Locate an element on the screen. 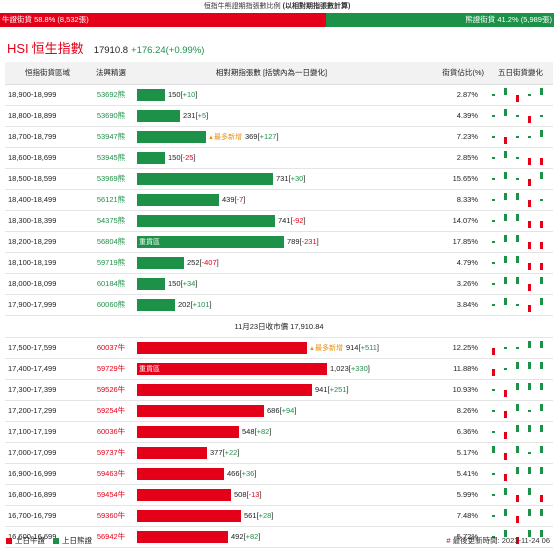 This screenshot has height=554, width=554. nominal-link: 60037牛 is located at coordinates (111, 348).